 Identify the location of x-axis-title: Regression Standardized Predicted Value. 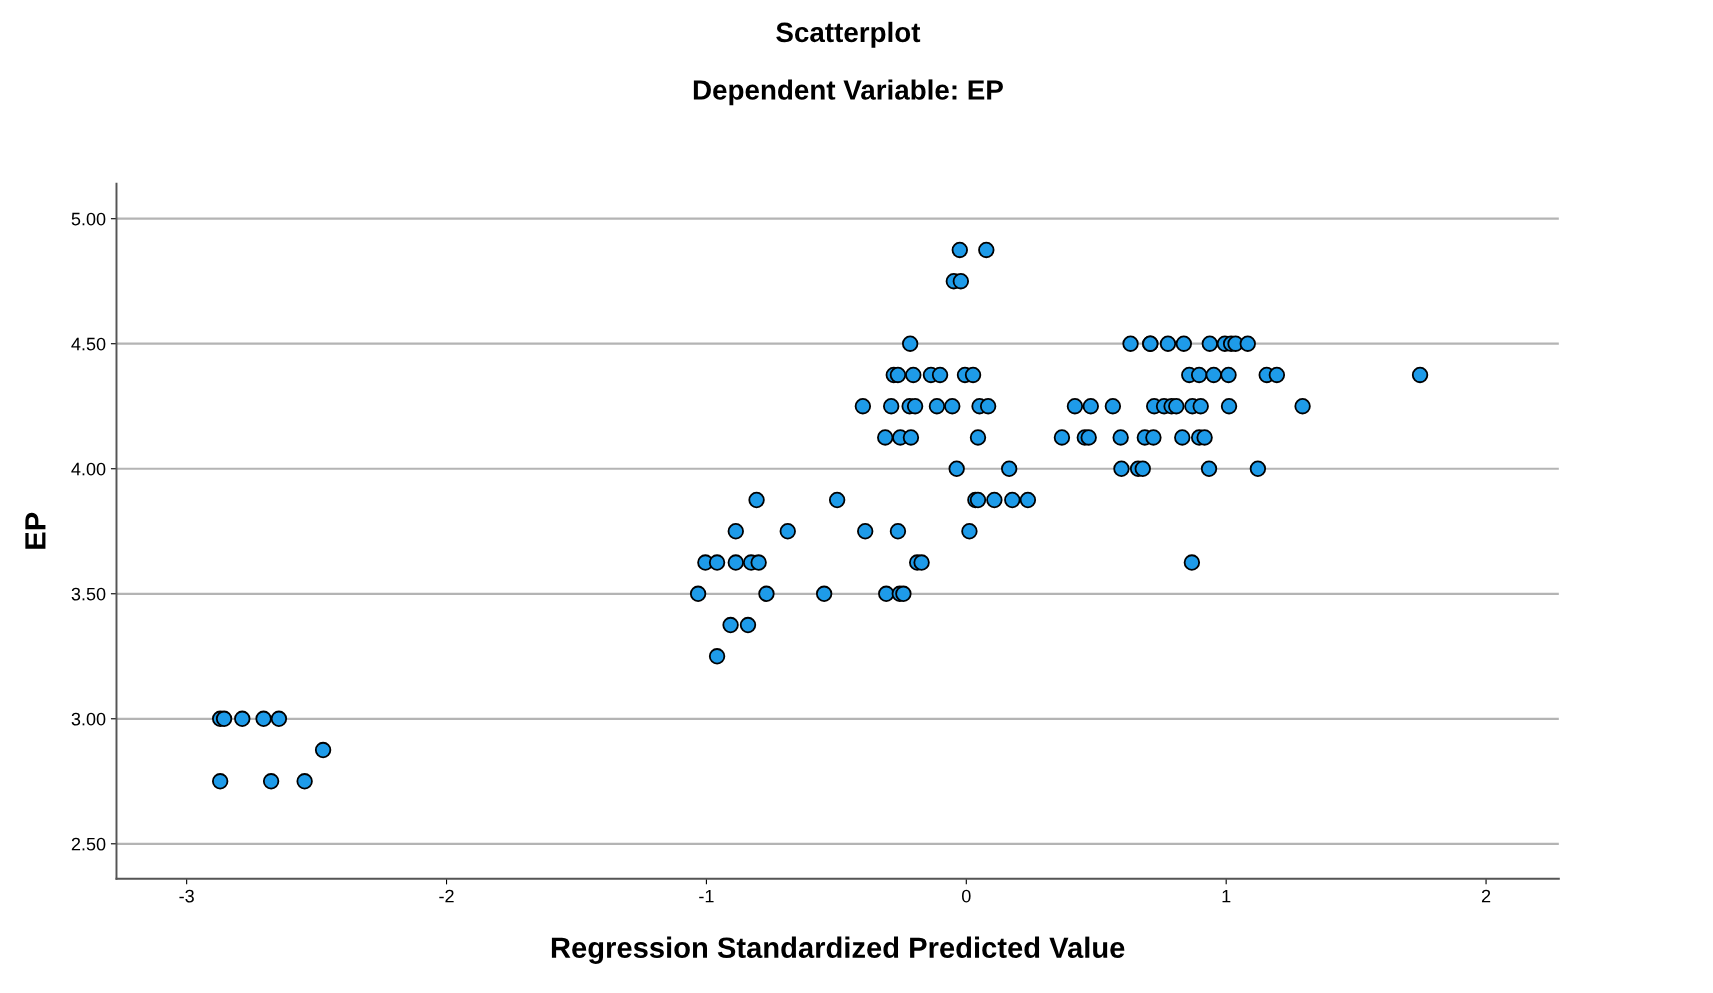
(838, 950).